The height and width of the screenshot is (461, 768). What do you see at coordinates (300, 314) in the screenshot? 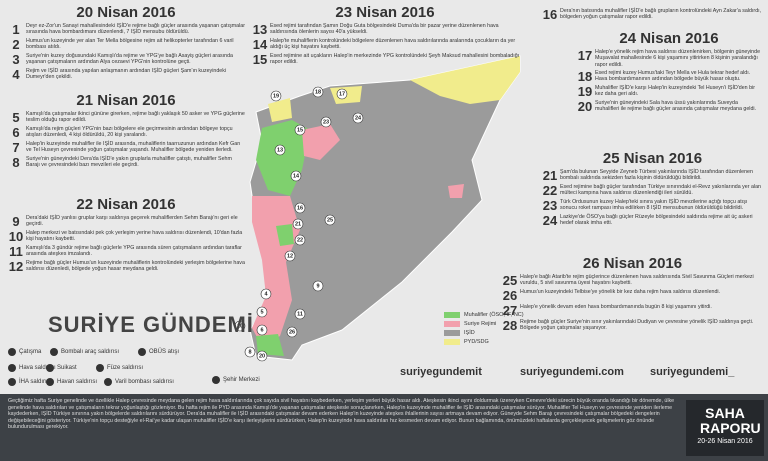
I see `map-marker-label: 11` at bounding box center [300, 314].